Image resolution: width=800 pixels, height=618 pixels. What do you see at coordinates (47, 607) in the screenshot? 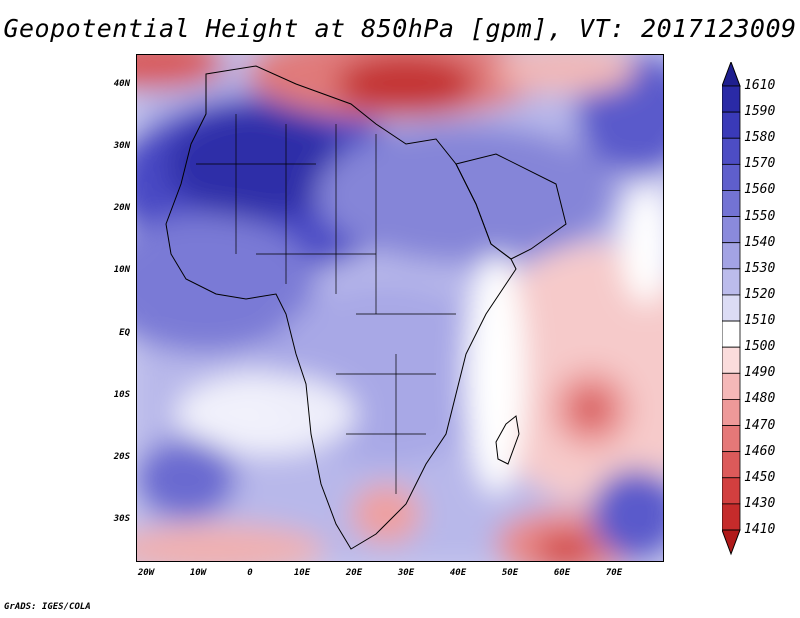
I see `footer-credit: GrADS: IGES/COLA` at bounding box center [47, 607].